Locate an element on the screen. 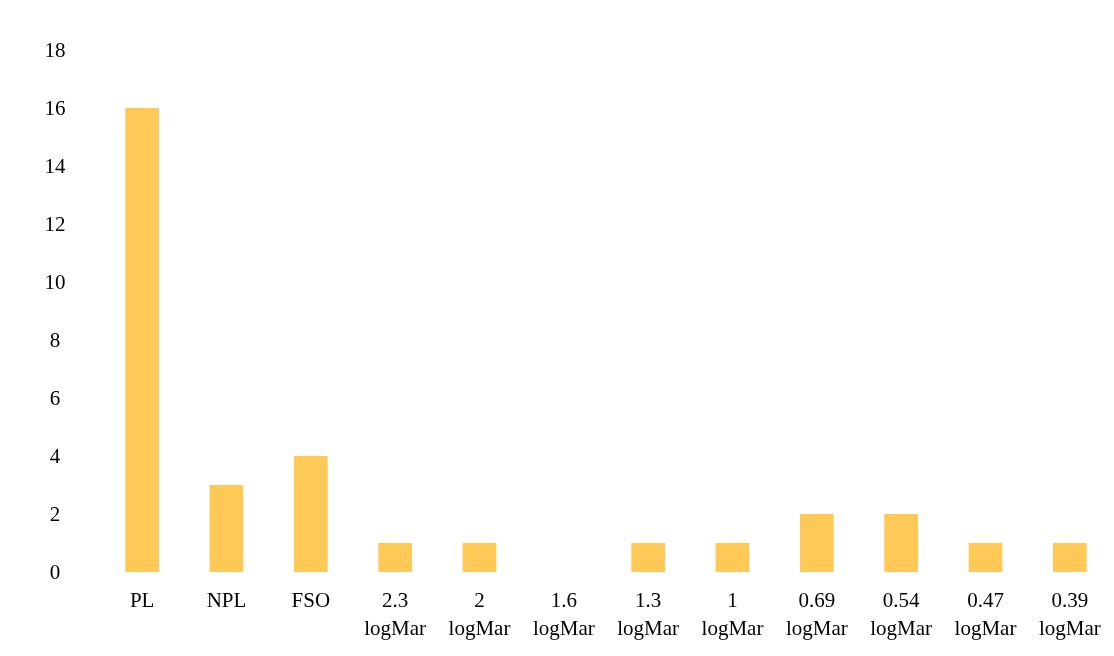 The height and width of the screenshot is (656, 1114). x-tick-label: PL is located at coordinates (142, 600).